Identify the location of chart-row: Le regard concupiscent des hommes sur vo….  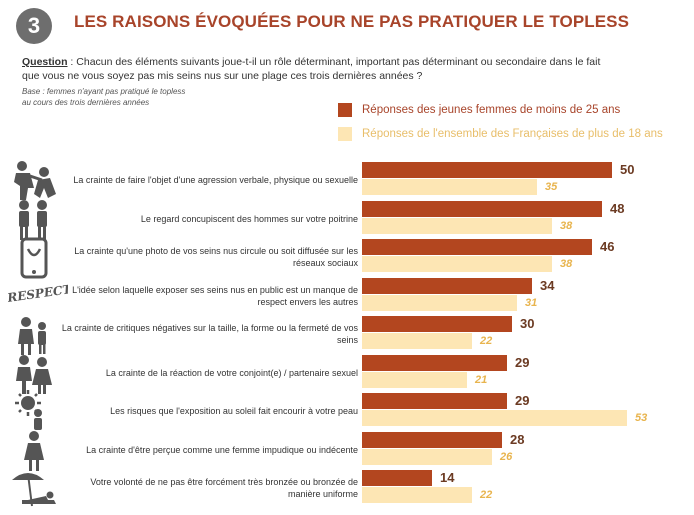
(347, 219).